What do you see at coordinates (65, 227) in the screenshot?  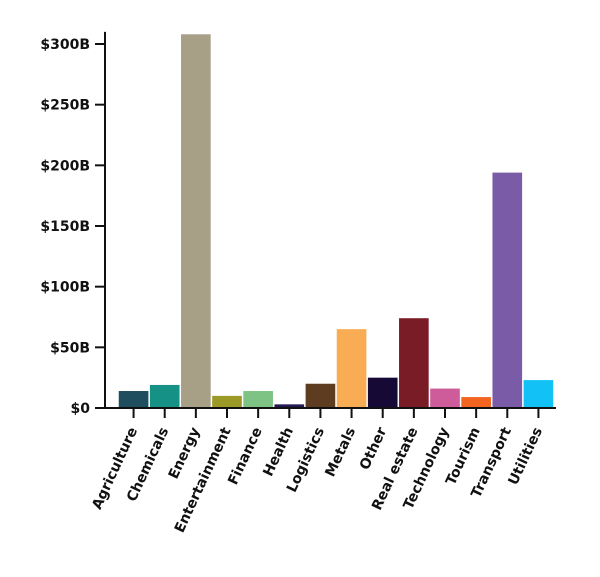 I see `y-tick-label: $150B` at bounding box center [65, 227].